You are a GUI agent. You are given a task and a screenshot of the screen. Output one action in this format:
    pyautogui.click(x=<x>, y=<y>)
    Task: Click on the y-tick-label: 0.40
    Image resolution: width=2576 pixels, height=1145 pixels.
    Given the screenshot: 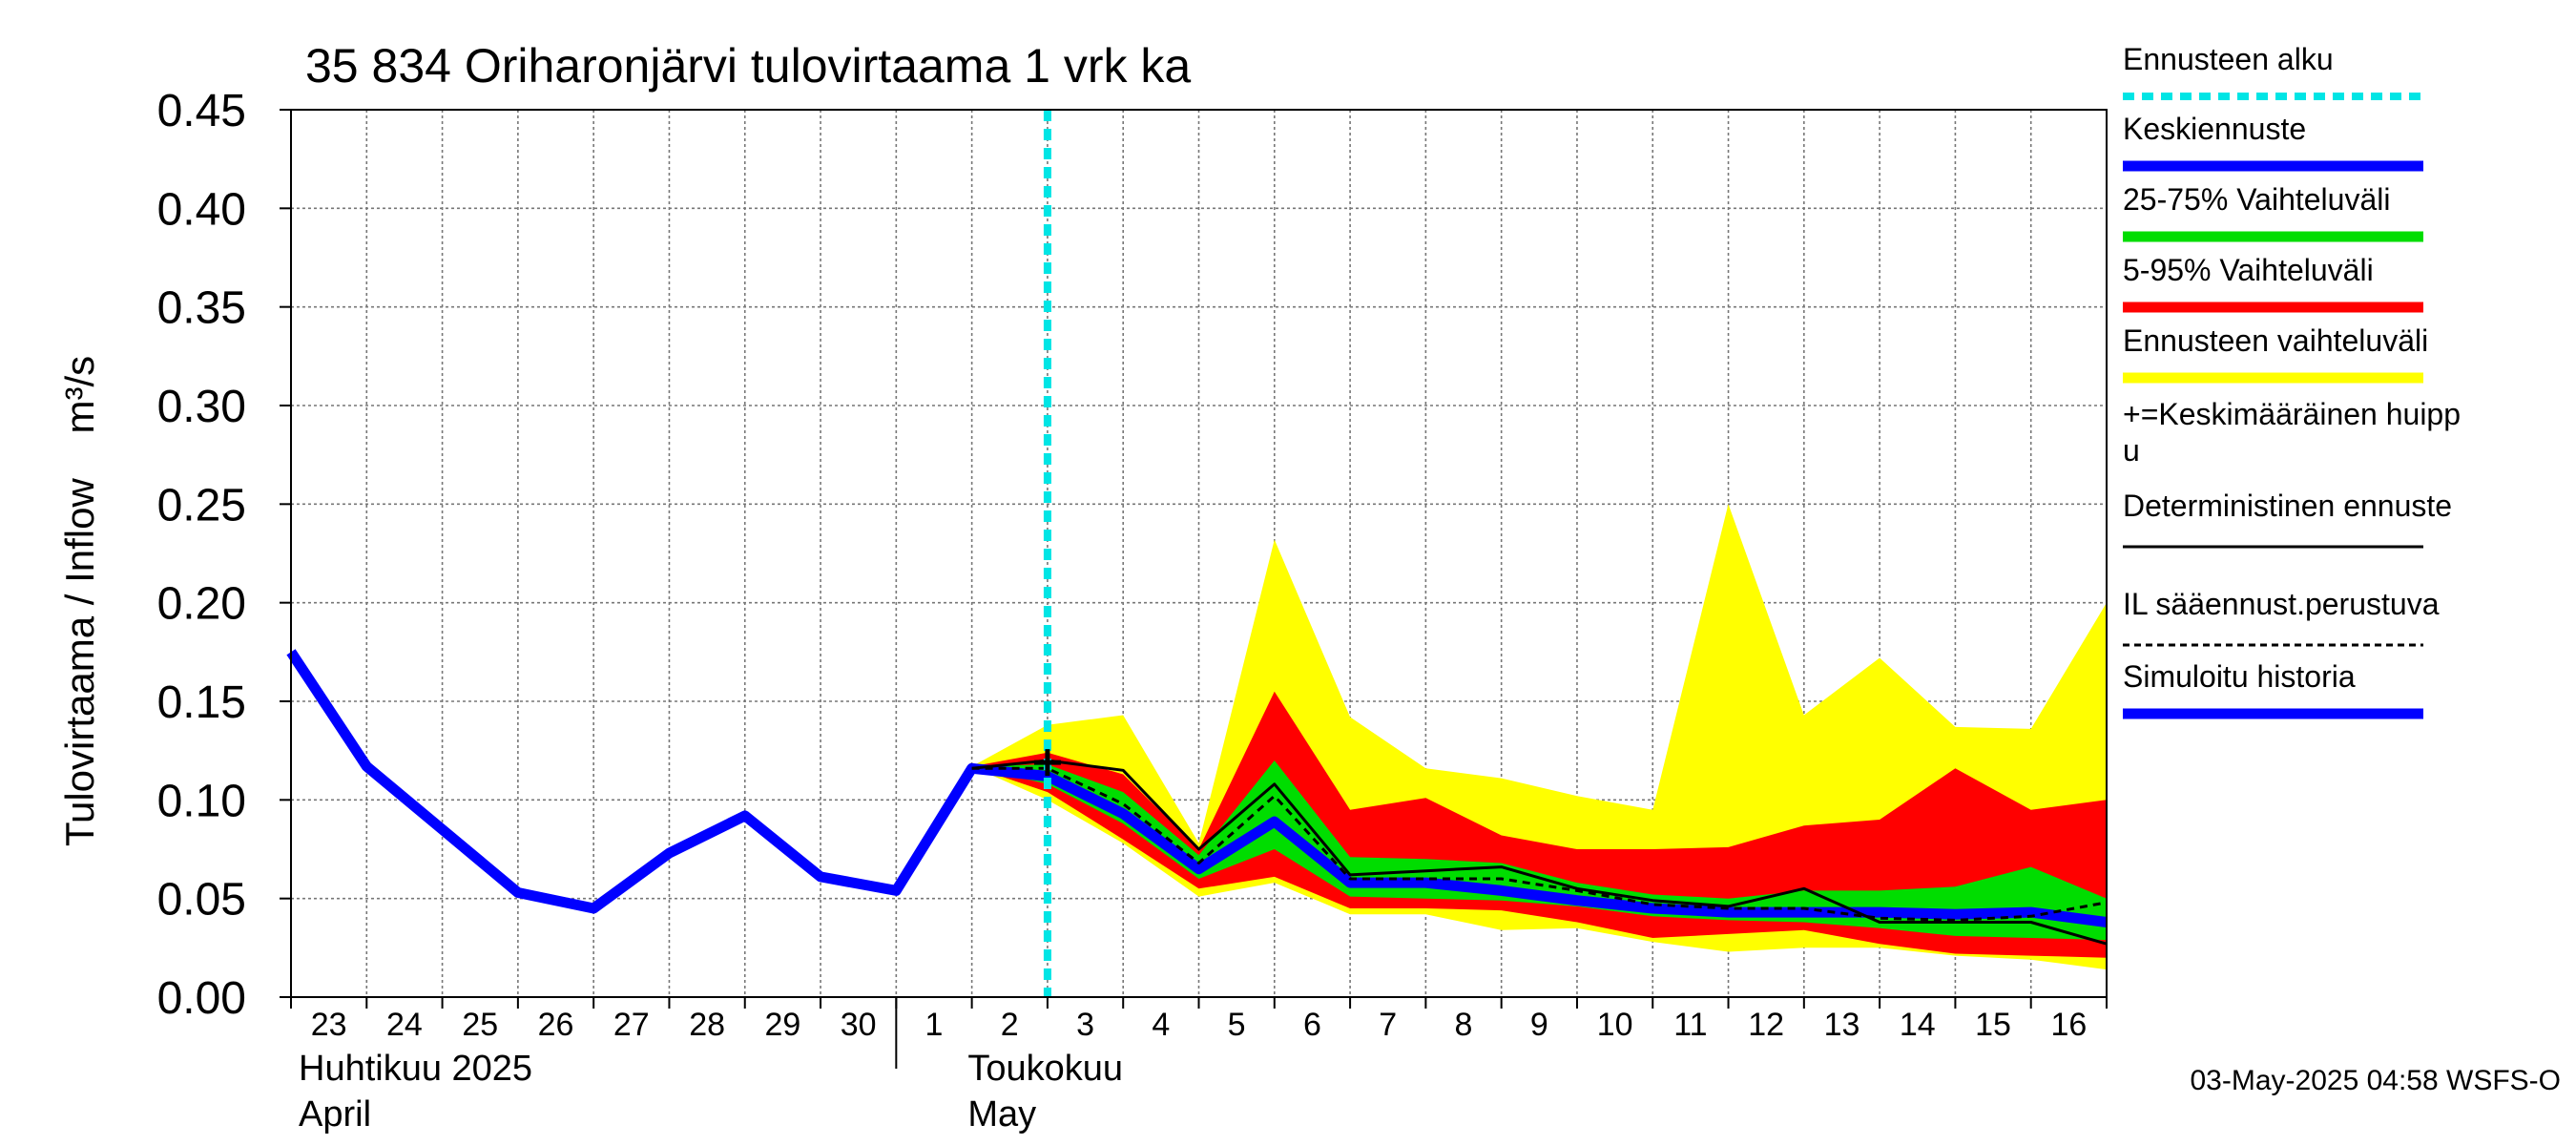 What is the action you would take?
    pyautogui.click(x=201, y=210)
    